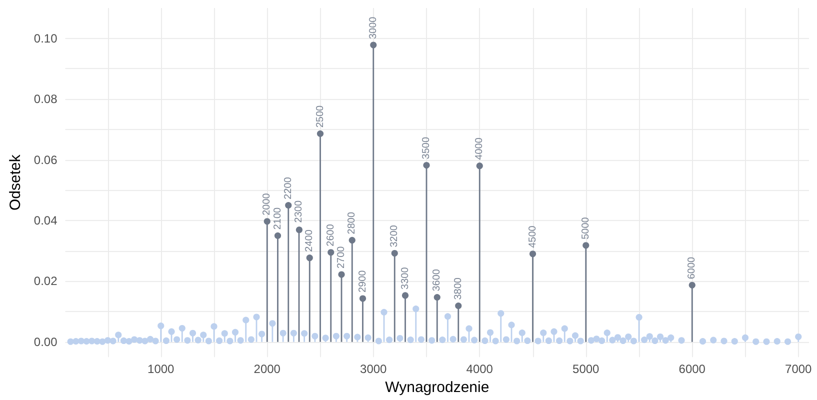 Image resolution: width=817 pixels, height=400 pixels. Describe the element at coordinates (288, 188) in the screenshot. I see `annotation: 2200` at that location.